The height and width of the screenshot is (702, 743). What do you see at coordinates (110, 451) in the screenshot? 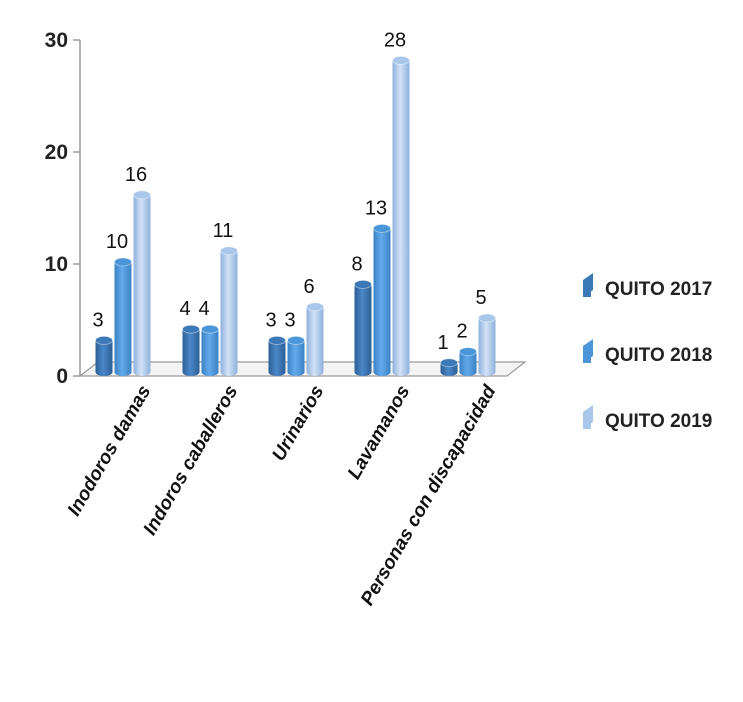
I see `category-label: Inodoros damas` at bounding box center [110, 451].